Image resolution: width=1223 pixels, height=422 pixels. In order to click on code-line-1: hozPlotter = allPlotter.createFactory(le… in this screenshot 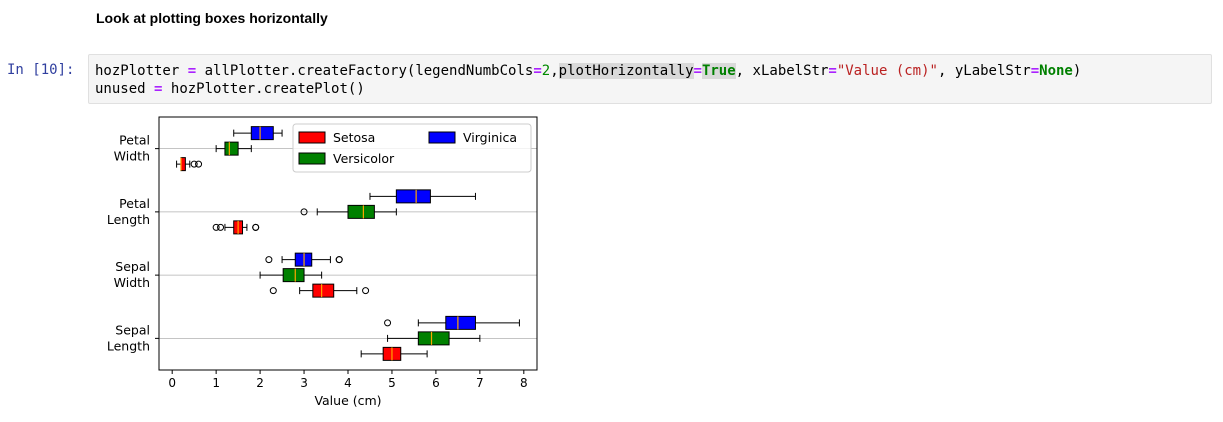, I will do `click(588, 71)`.